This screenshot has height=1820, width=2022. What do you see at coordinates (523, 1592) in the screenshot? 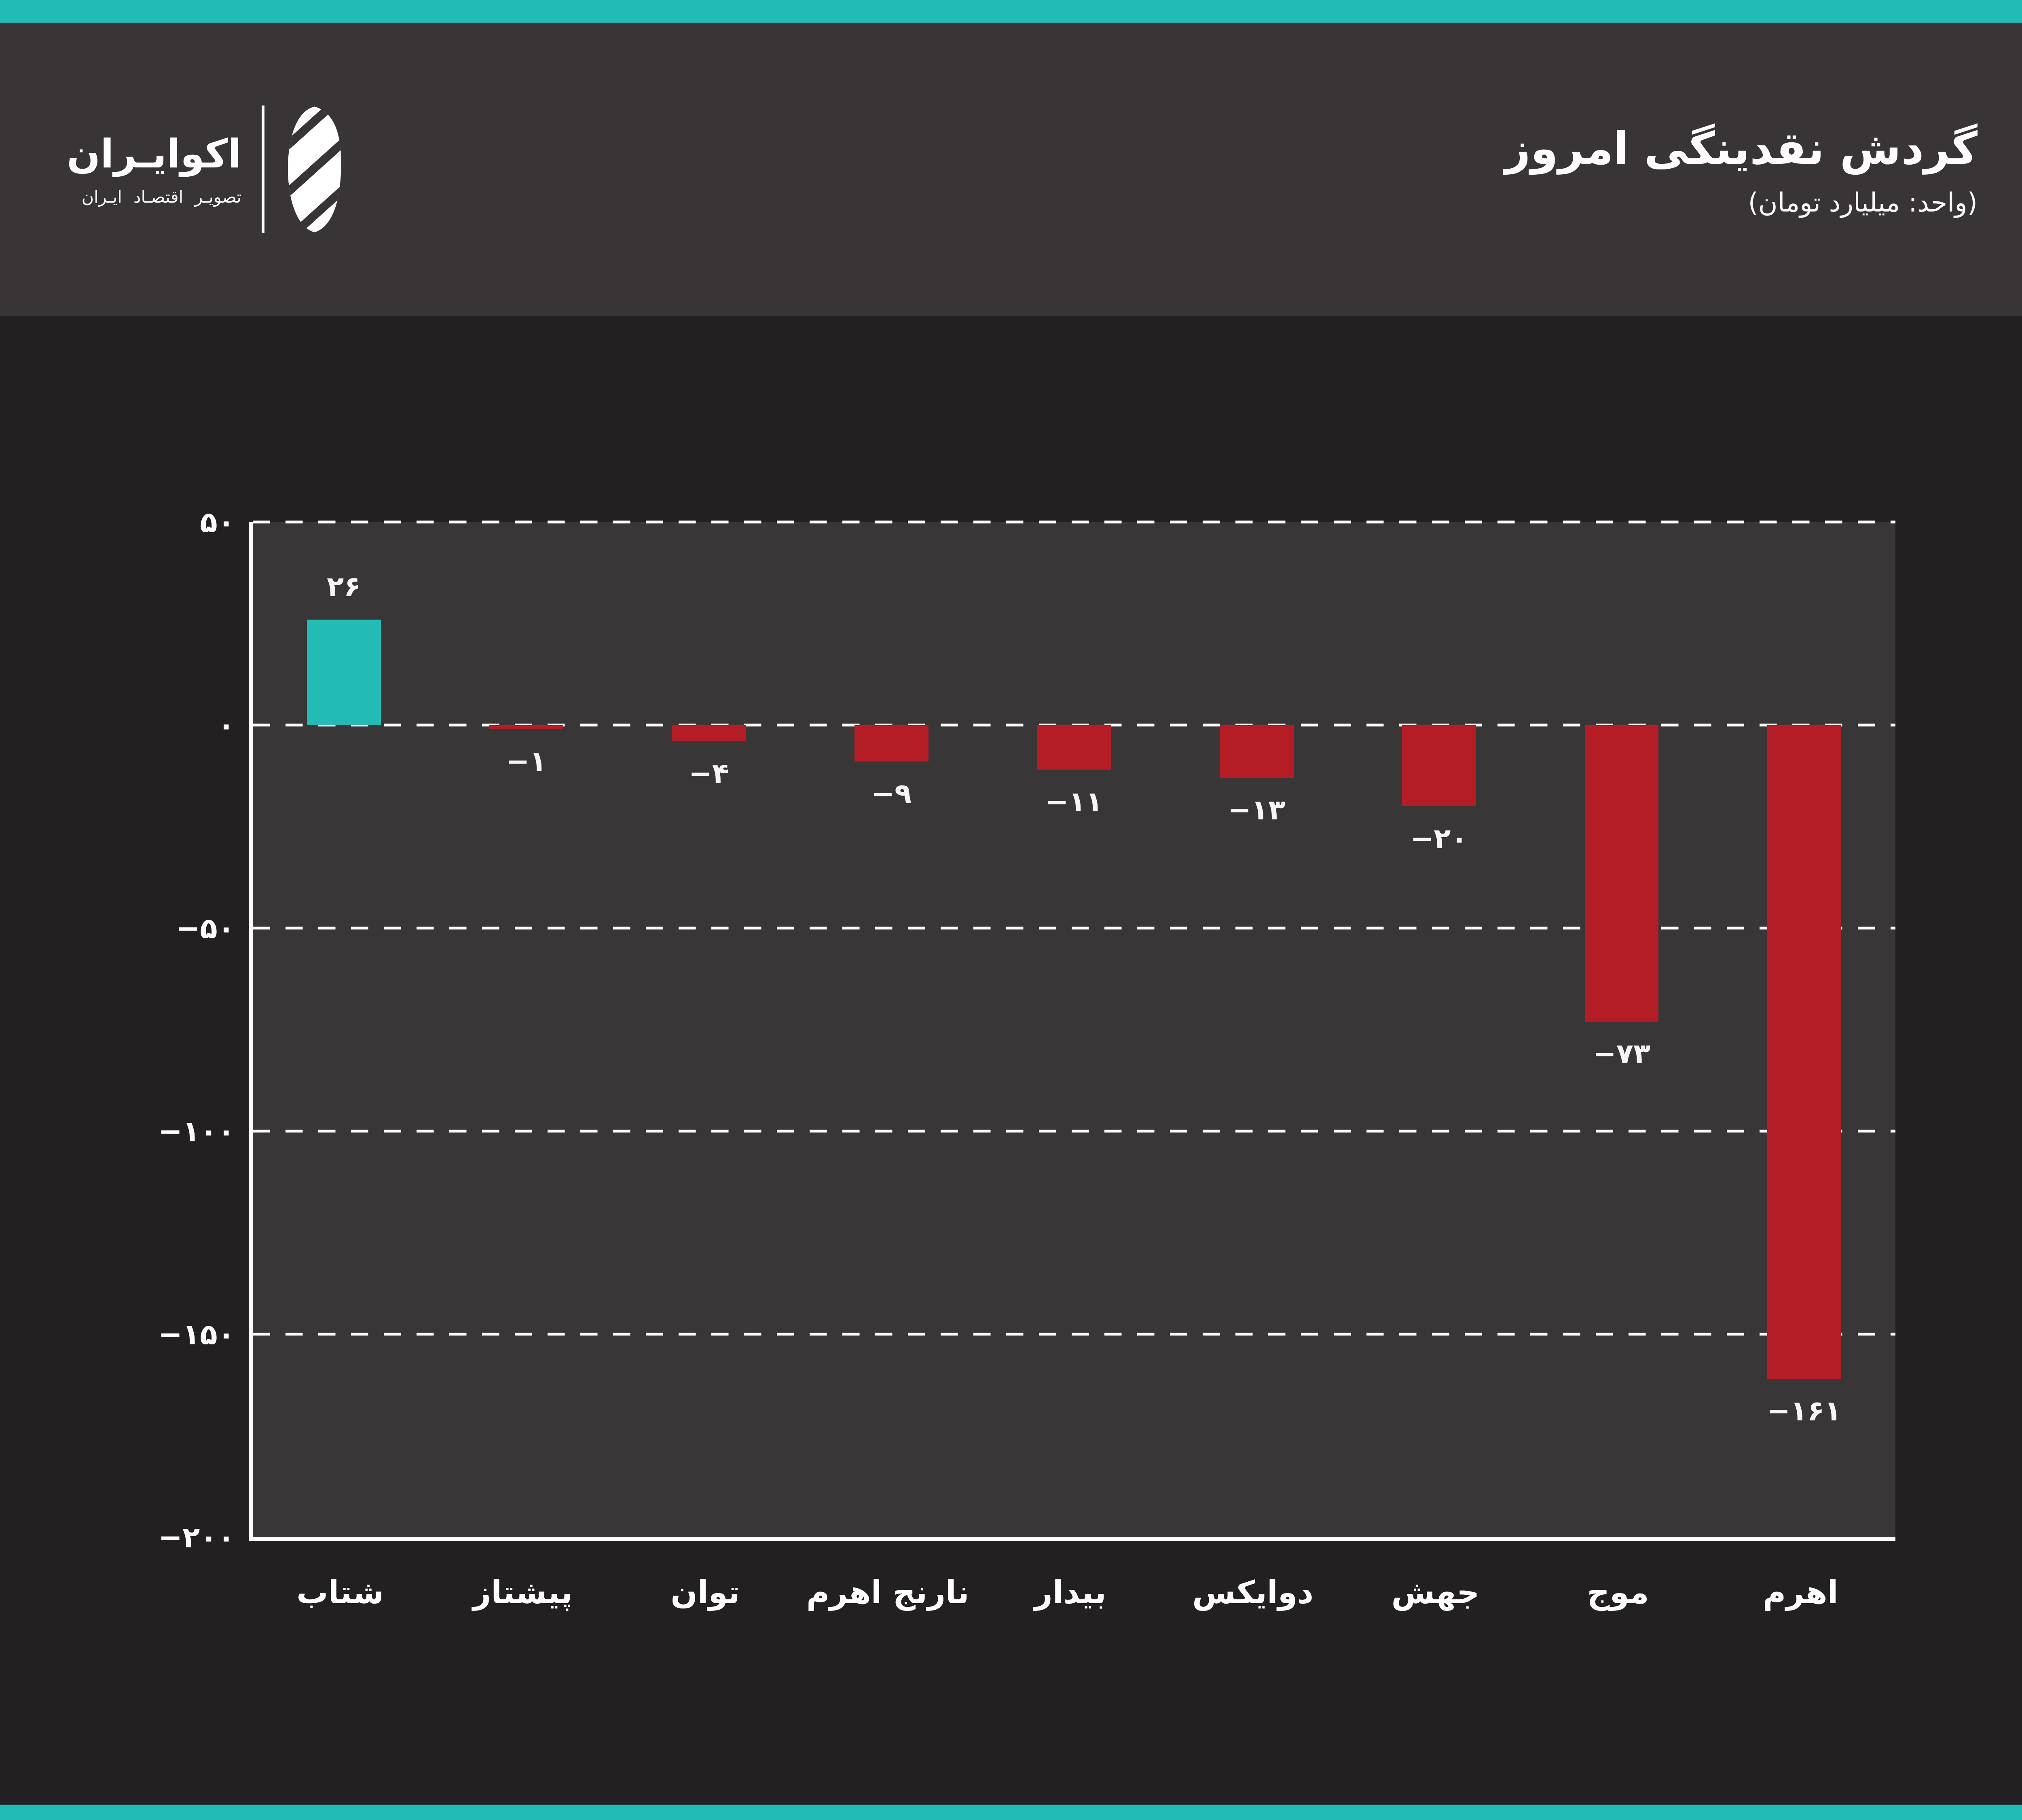
I see `x-category-label-پیشتاز: پیشتاز` at bounding box center [523, 1592].